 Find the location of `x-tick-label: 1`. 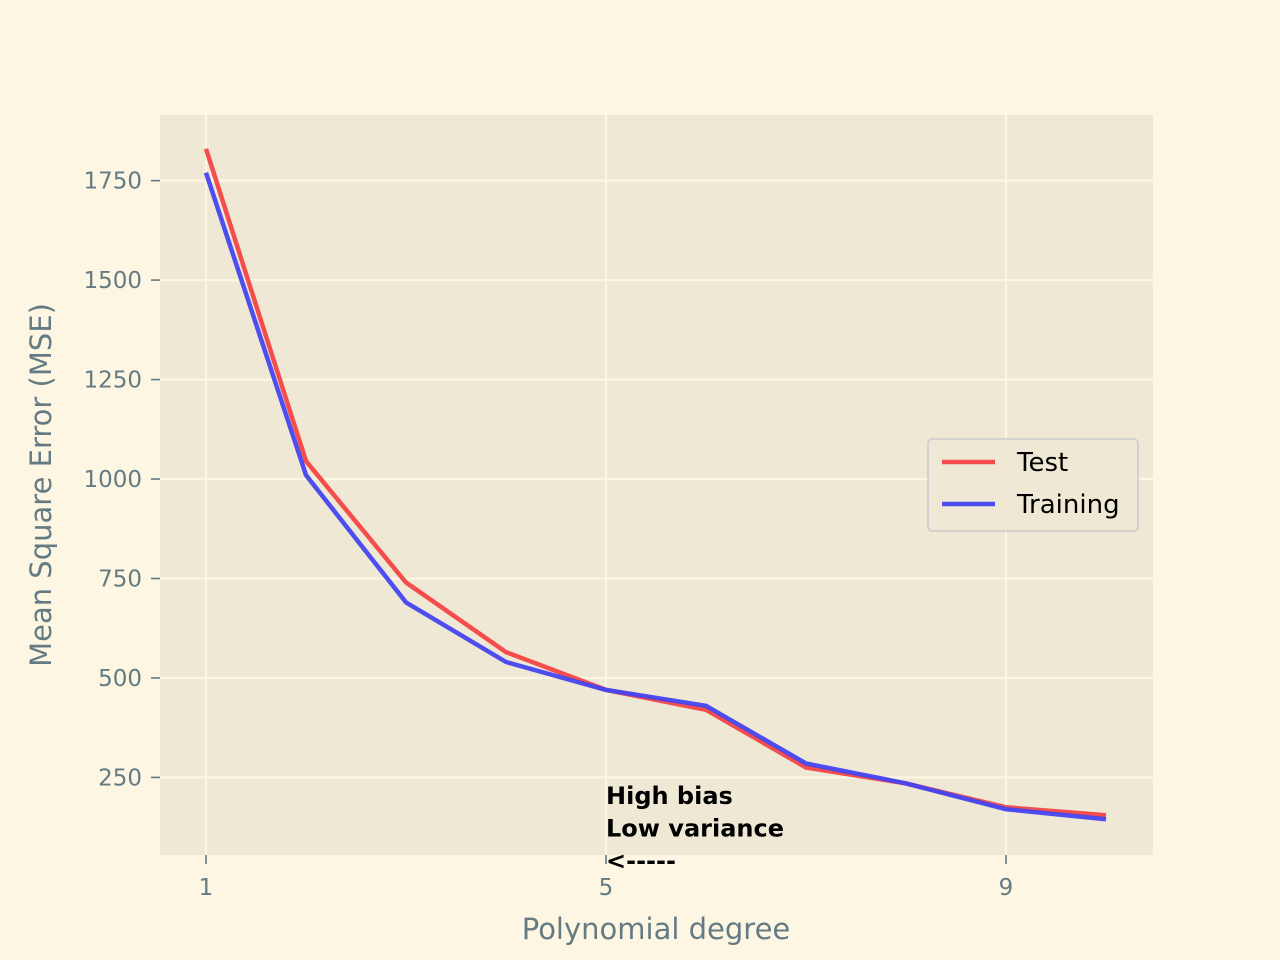

x-tick-label: 1 is located at coordinates (206, 888).